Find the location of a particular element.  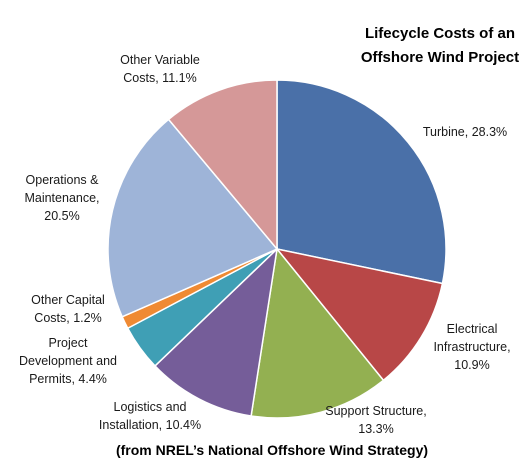

slice-label-line: Installation, 10.4% is located at coordinates (150, 425).